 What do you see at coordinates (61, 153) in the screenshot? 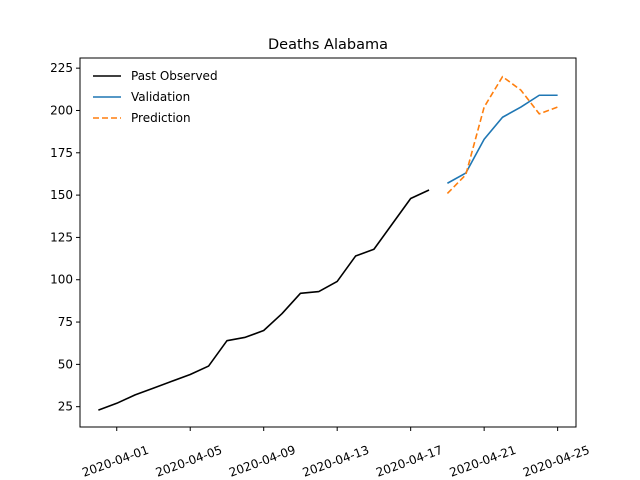
I see `y-tick-label: 175` at bounding box center [61, 153].